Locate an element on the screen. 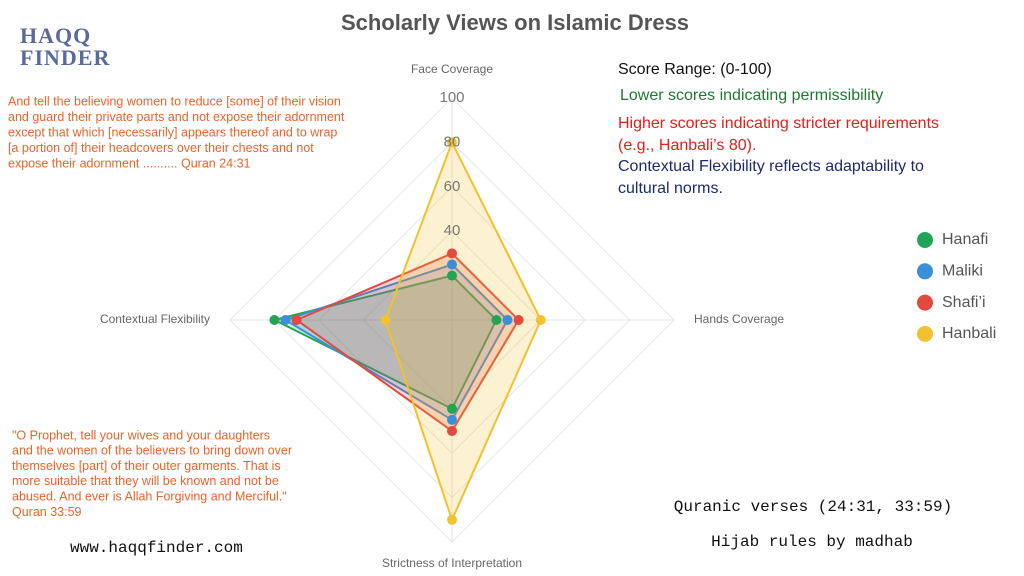 The height and width of the screenshot is (576, 1024). axis-label: Hands Coverage is located at coordinates (739, 319).